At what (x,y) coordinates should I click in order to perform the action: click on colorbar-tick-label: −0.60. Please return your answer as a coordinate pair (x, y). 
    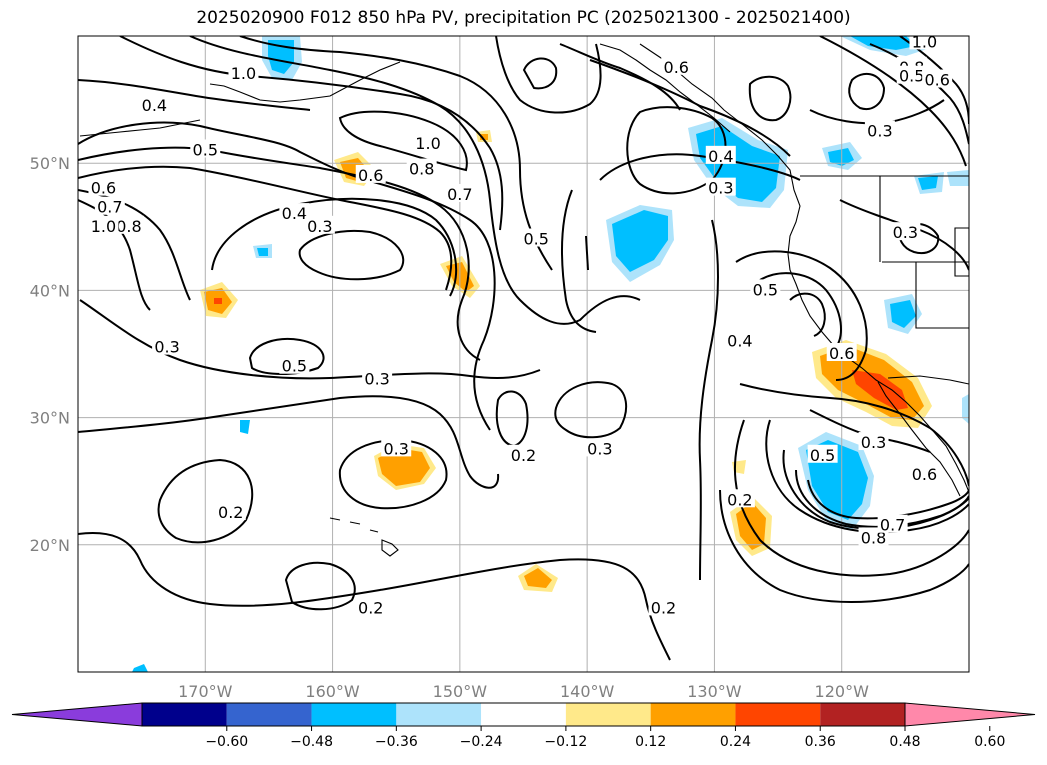
    Looking at the image, I should click on (226, 742).